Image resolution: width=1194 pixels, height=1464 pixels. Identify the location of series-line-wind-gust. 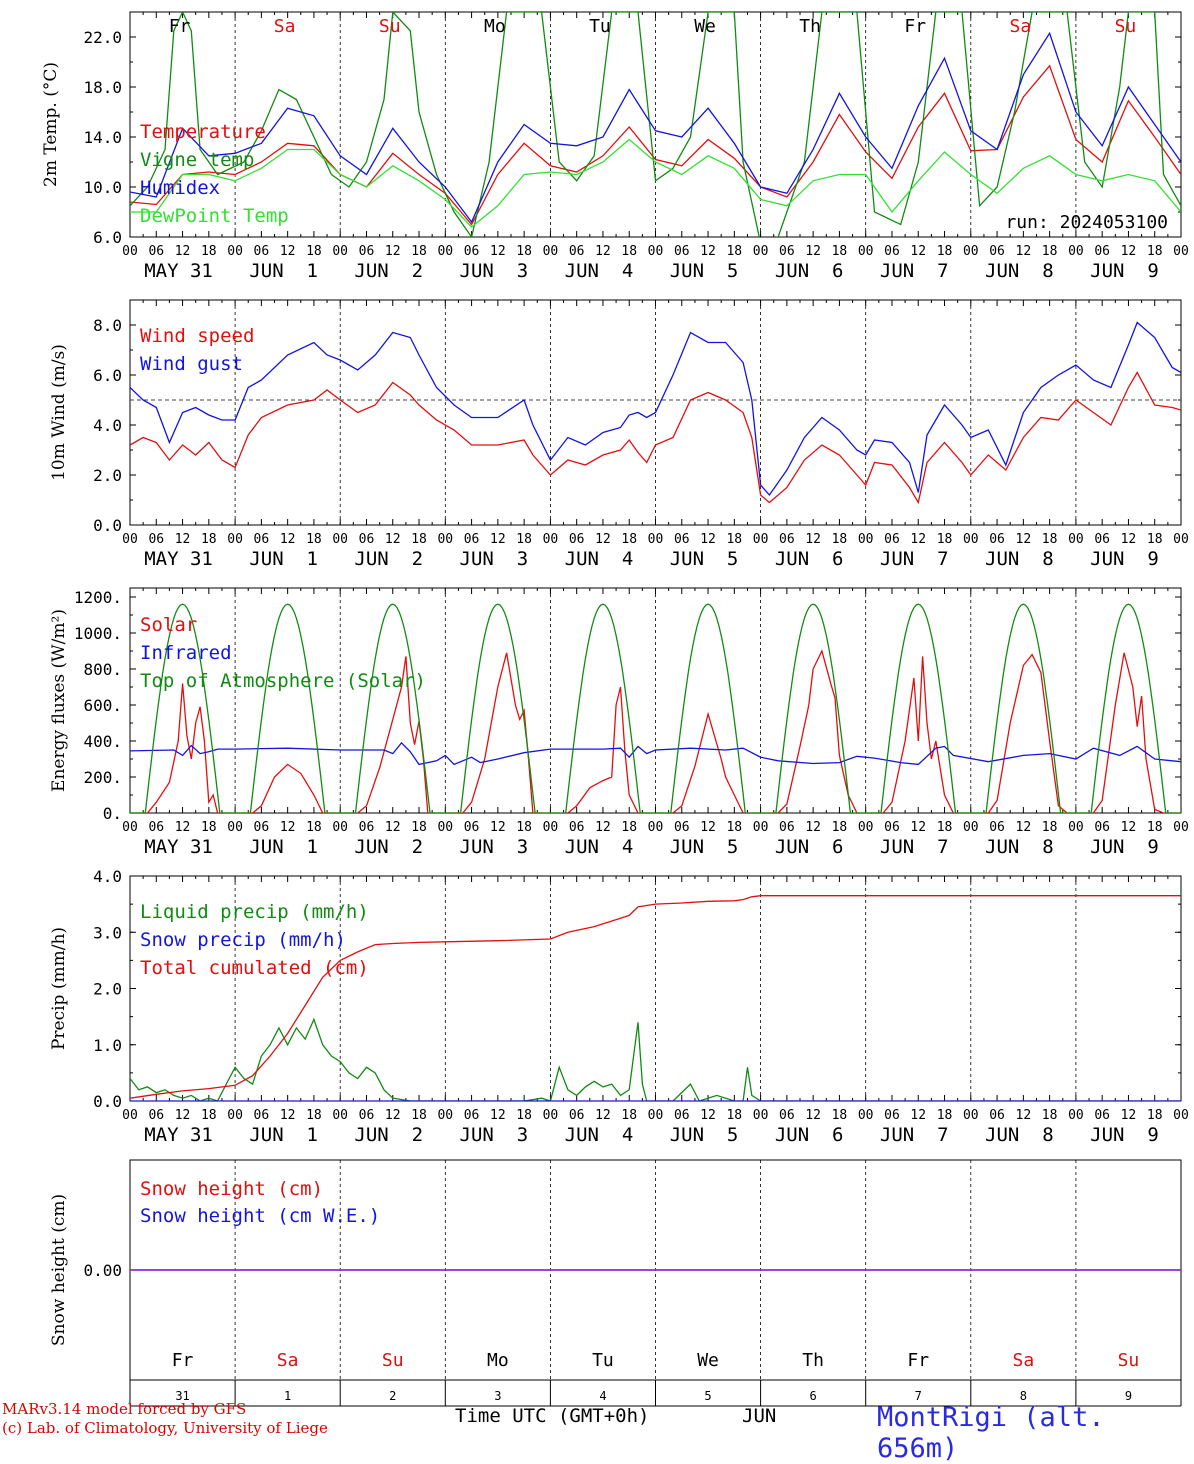
(655, 409).